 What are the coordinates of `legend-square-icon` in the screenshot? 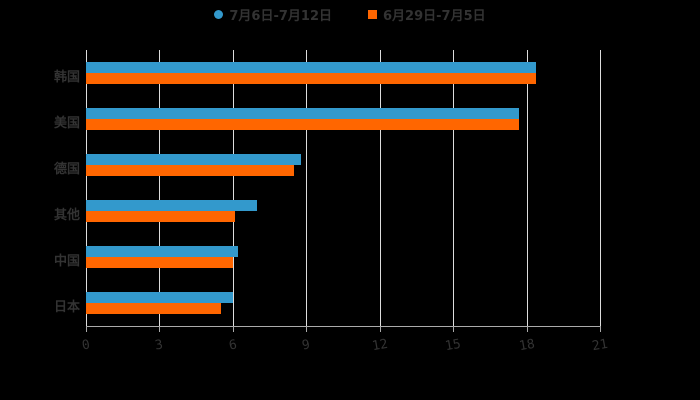 It's located at (372, 14).